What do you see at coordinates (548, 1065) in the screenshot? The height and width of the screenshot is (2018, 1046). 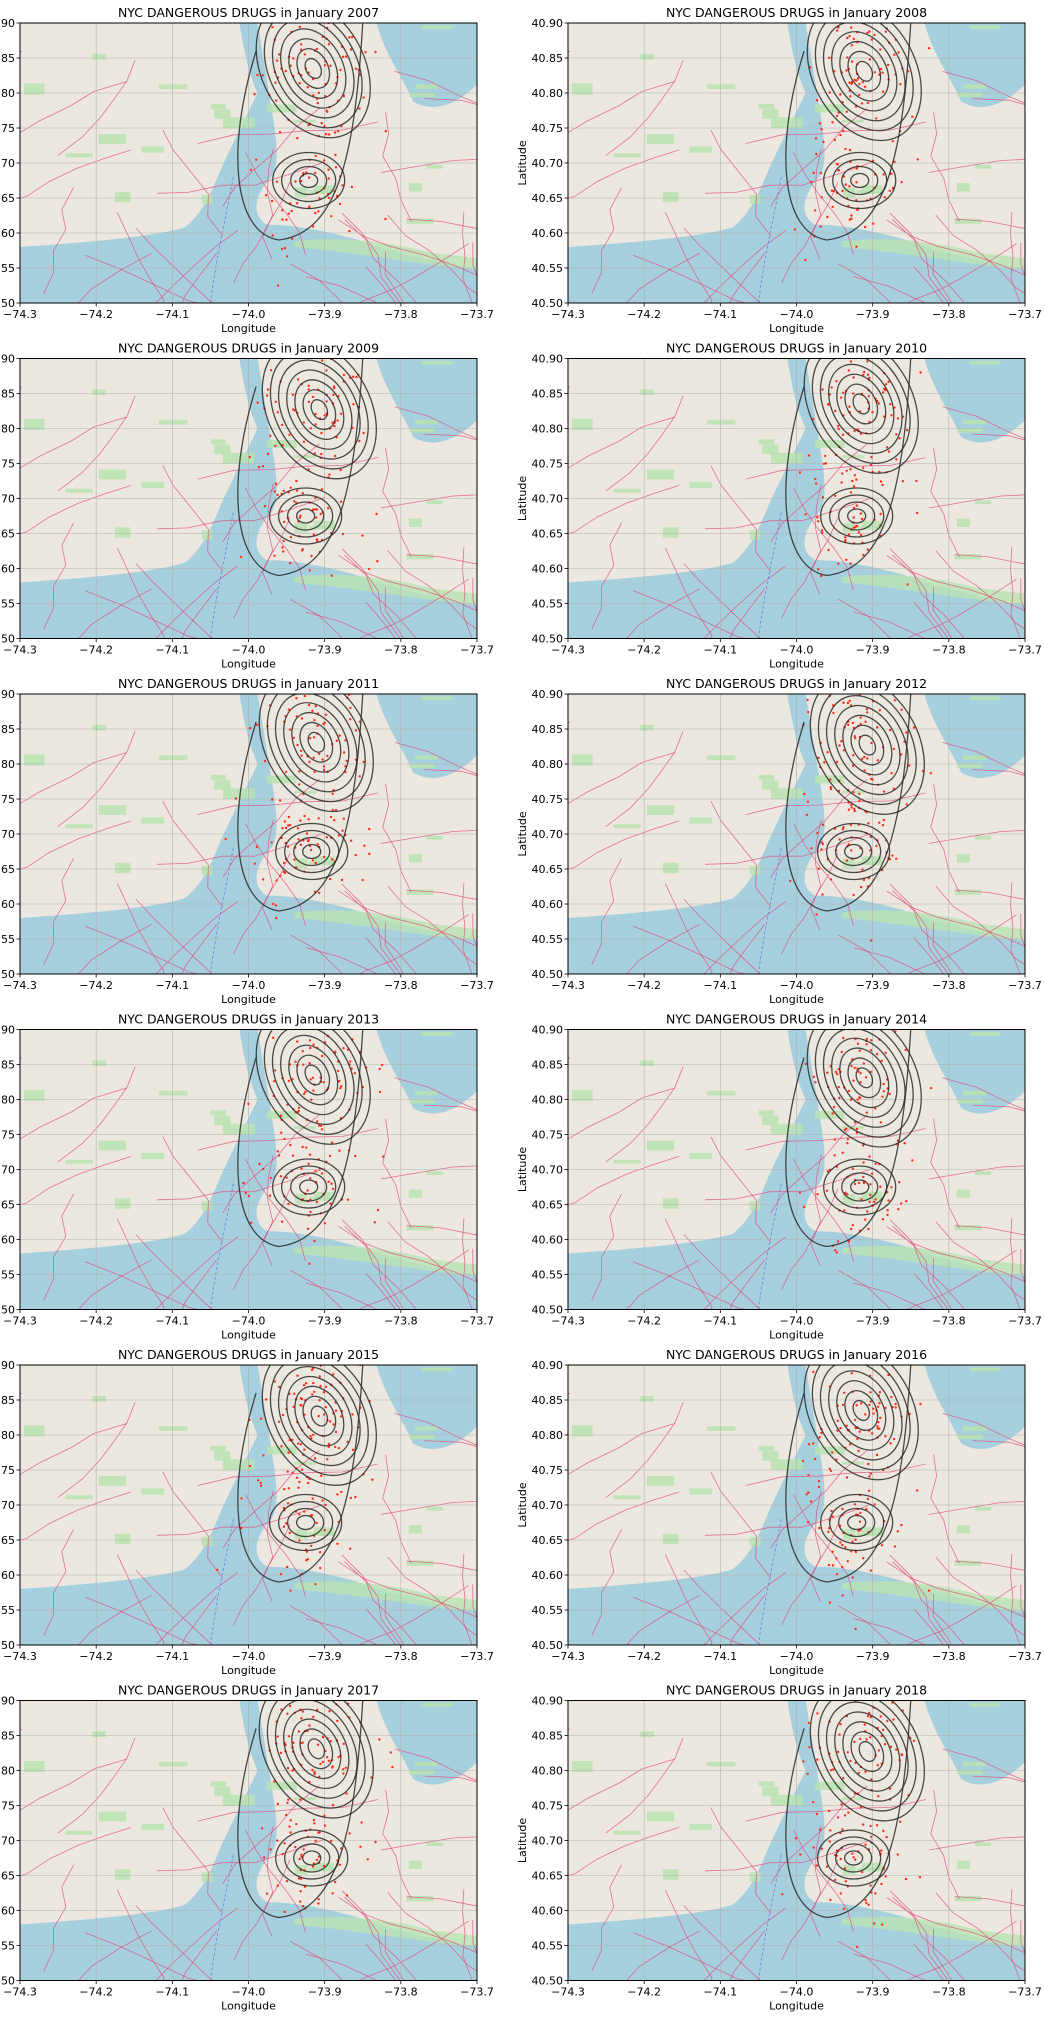 I see `y-tick-label: 40.85` at bounding box center [548, 1065].